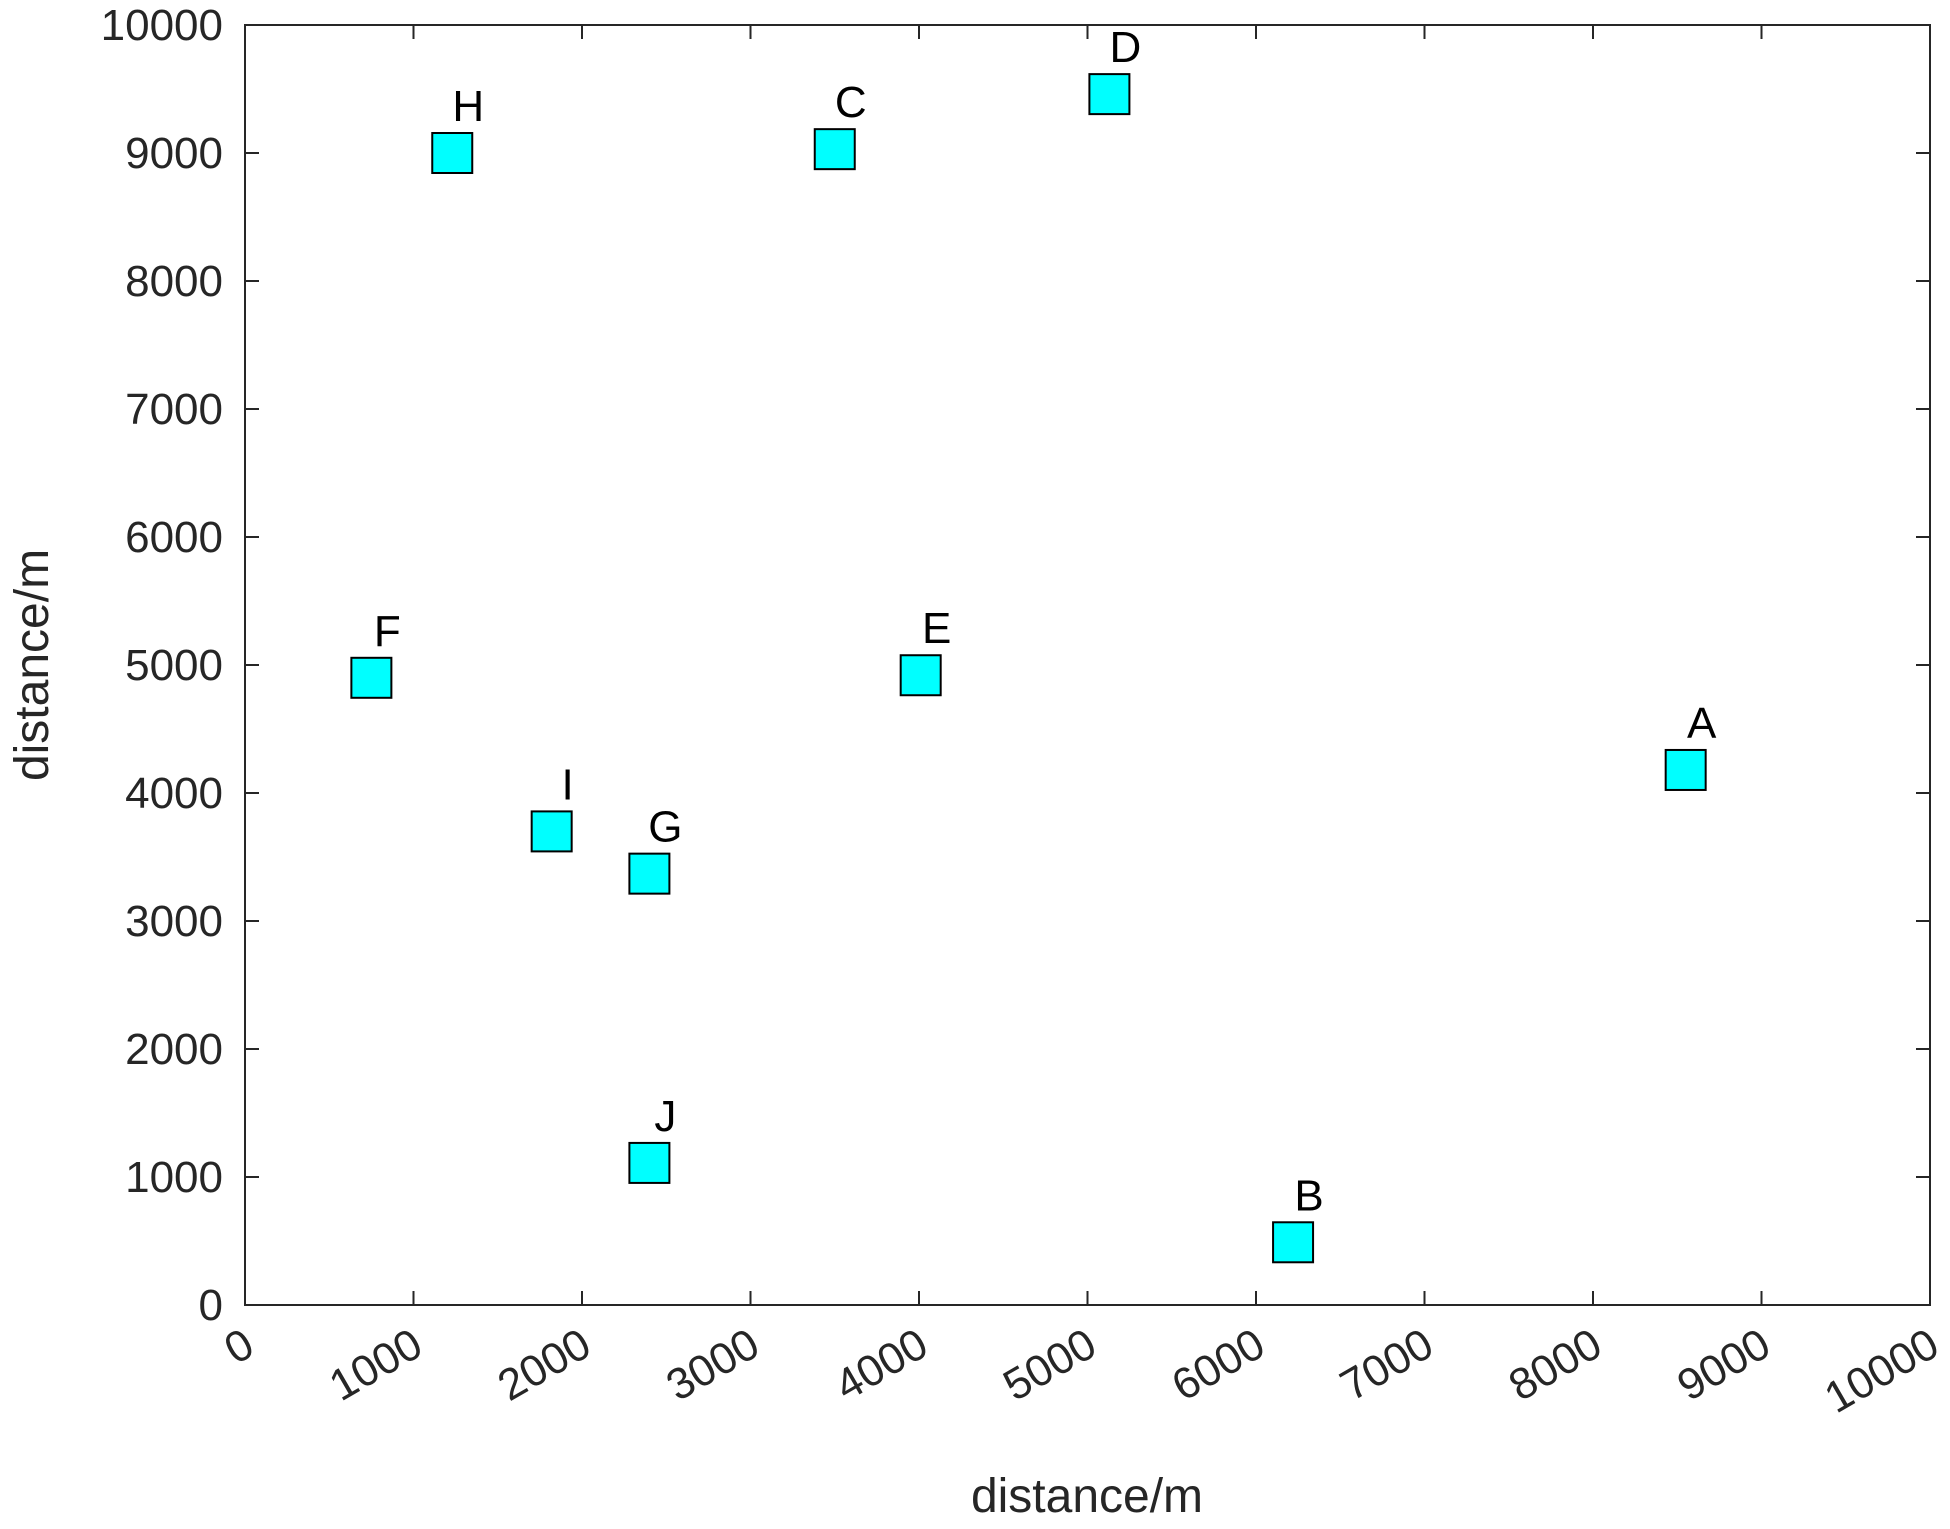 Image resolution: width=1950 pixels, height=1529 pixels. I want to click on point-marker-c, so click(834, 149).